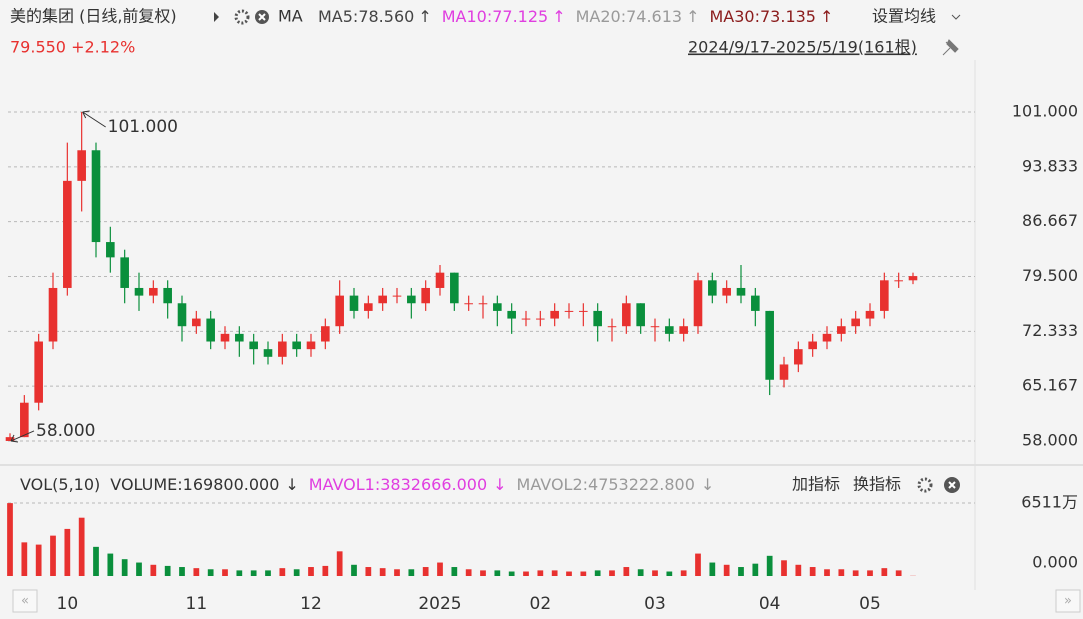  I want to click on add-indicator: 加指标, so click(816, 484).